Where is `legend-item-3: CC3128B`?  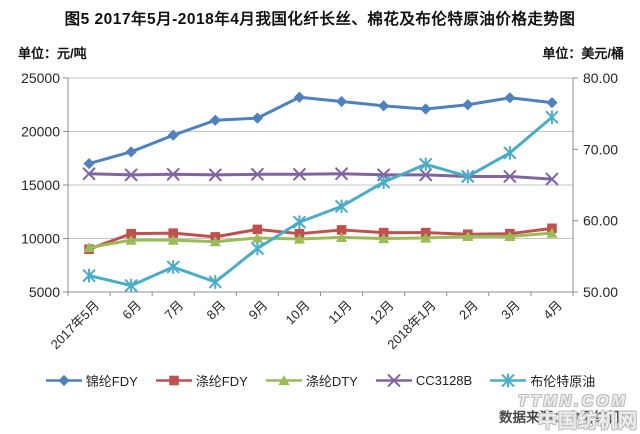
legend-item-3: CC3128B is located at coordinates (423, 380).